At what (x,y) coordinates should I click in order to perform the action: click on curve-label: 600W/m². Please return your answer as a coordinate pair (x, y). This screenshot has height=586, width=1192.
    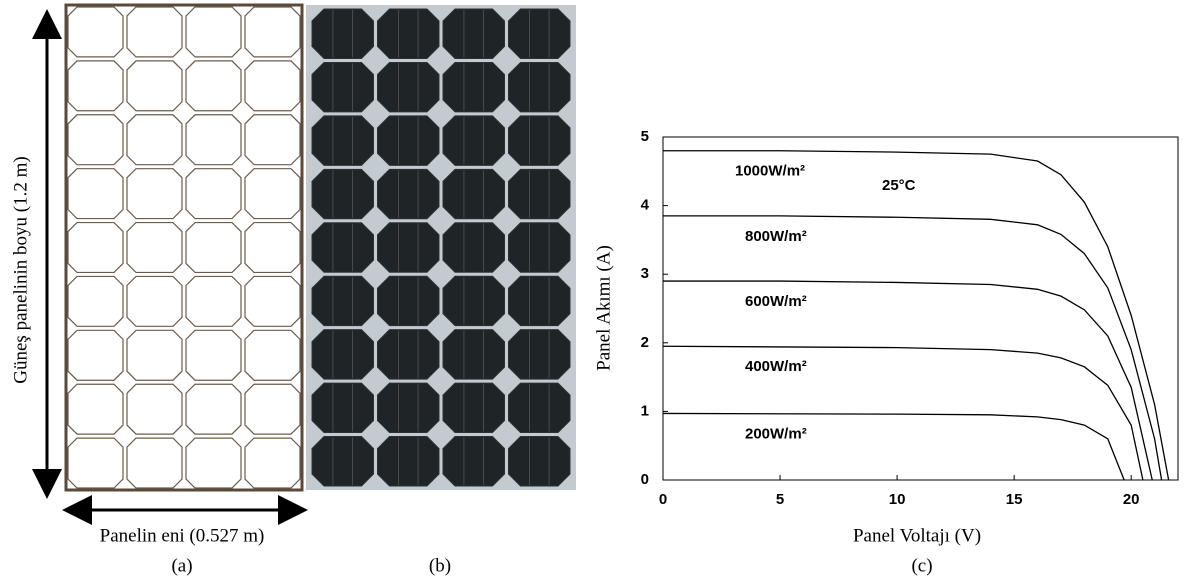
    Looking at the image, I should click on (776, 301).